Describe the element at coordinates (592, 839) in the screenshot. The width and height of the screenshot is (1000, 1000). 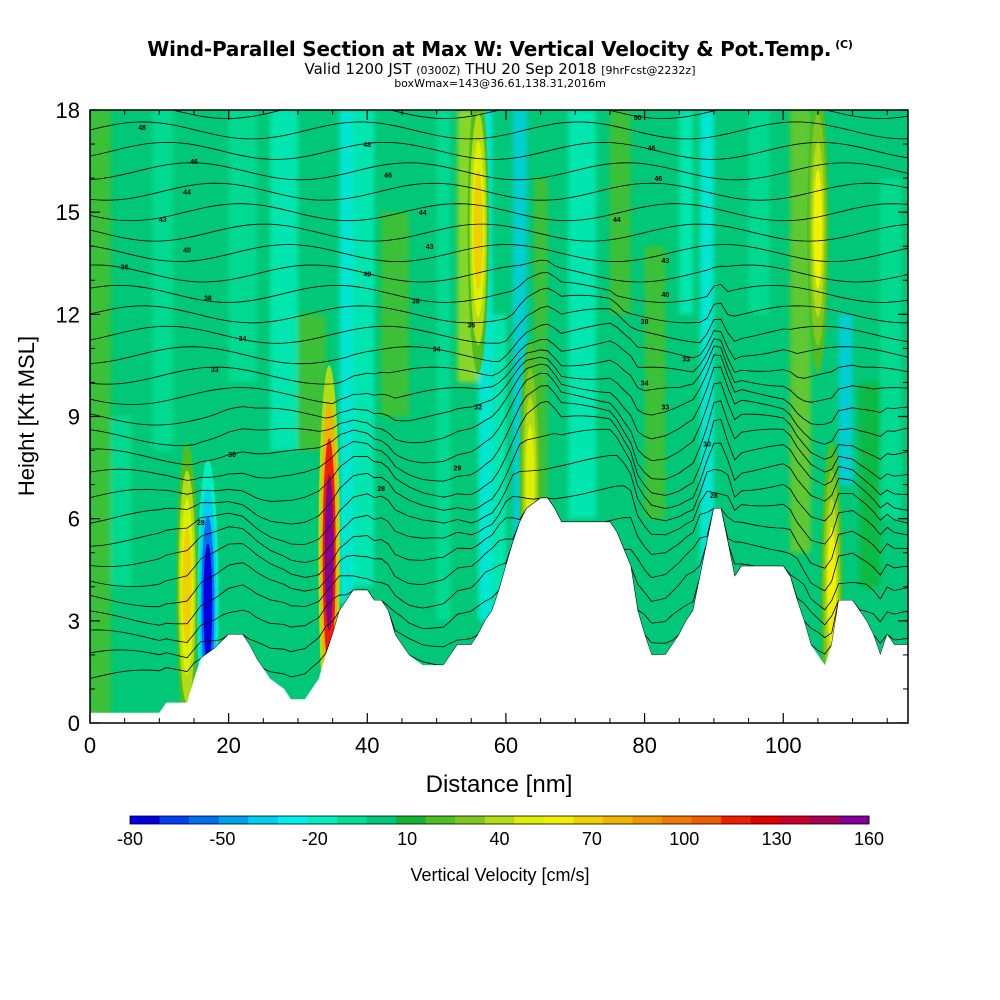
I see `colorbar-tick-label: 70` at that location.